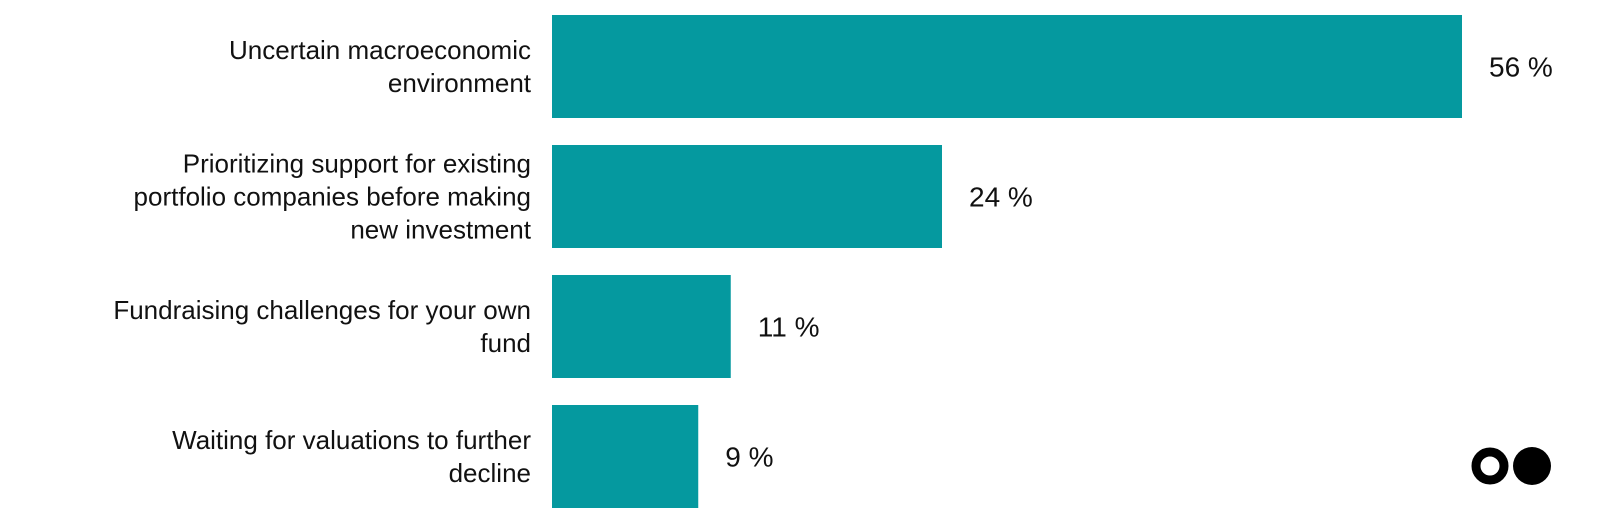  What do you see at coordinates (322, 310) in the screenshot?
I see `category-label-line: Fundraising challenges for your own` at bounding box center [322, 310].